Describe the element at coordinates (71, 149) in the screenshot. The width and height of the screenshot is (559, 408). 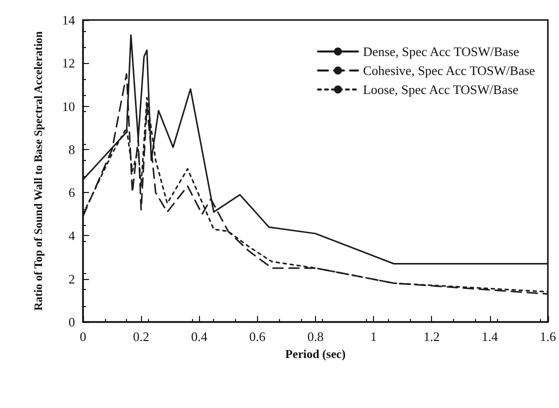
I see `y-tick-label: 8` at that location.